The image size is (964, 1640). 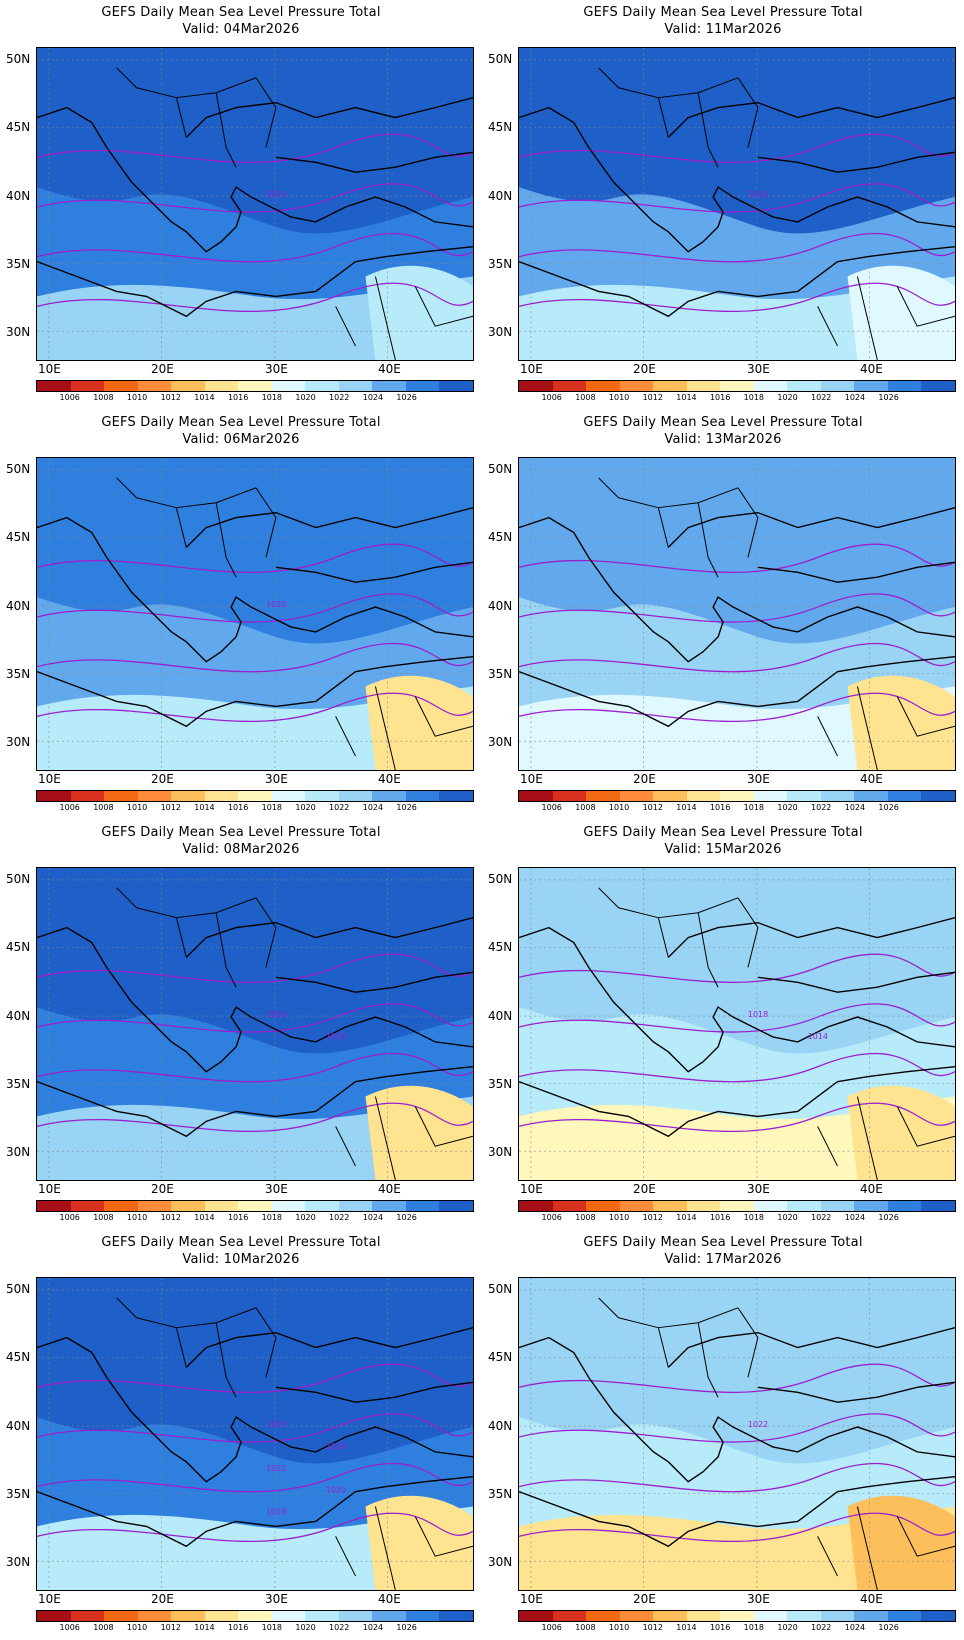 I want to click on contour-label: 1014, so click(x=818, y=1036).